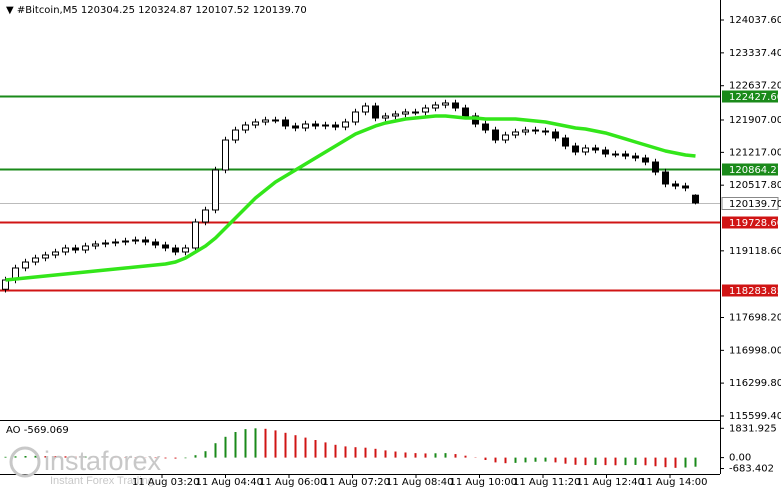 The height and width of the screenshot is (489, 781). What do you see at coordinates (755, 383) in the screenshot?
I see `y-tick-label: 116299.80` at bounding box center [755, 383].